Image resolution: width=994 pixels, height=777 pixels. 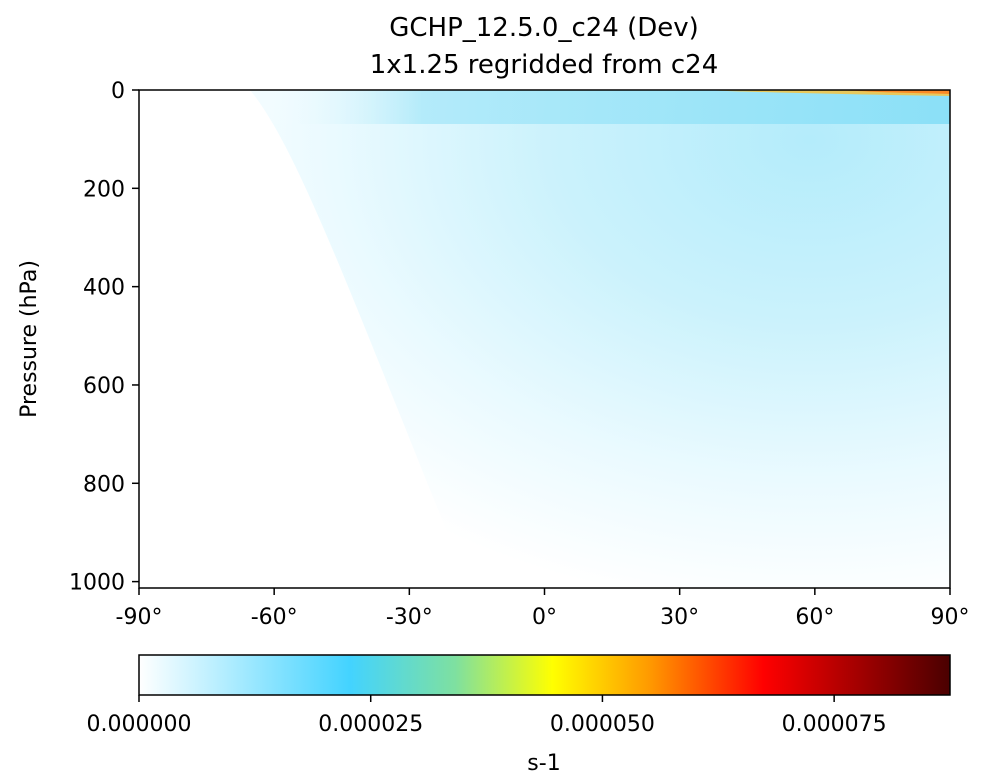 I want to click on chart-title: GCHP_12.5.0_c24 (Dev), so click(x=544, y=28).